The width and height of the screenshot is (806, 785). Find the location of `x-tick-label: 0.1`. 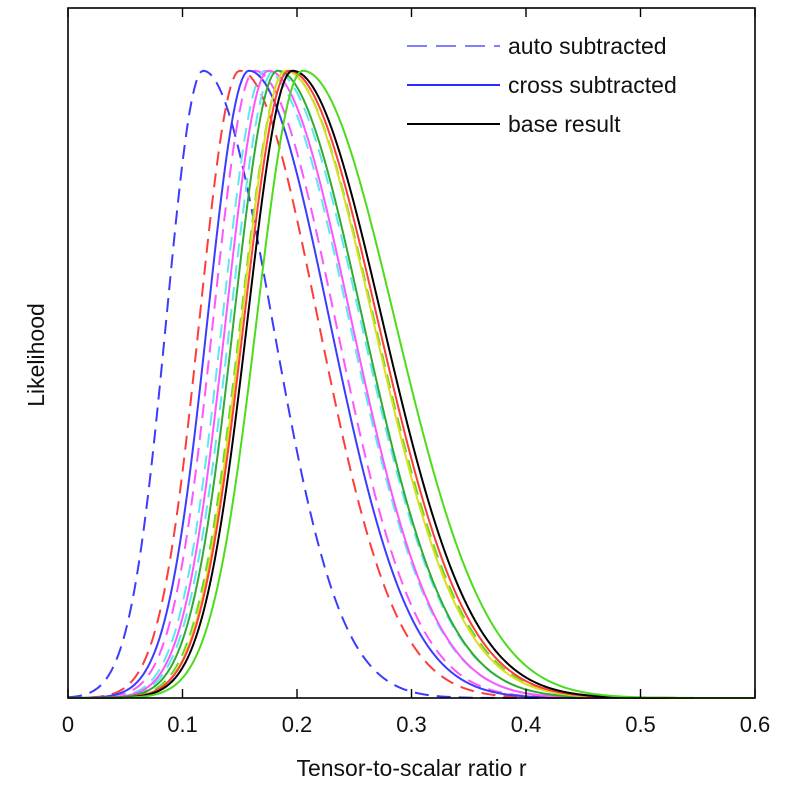

x-tick-label: 0.1 is located at coordinates (182, 724).